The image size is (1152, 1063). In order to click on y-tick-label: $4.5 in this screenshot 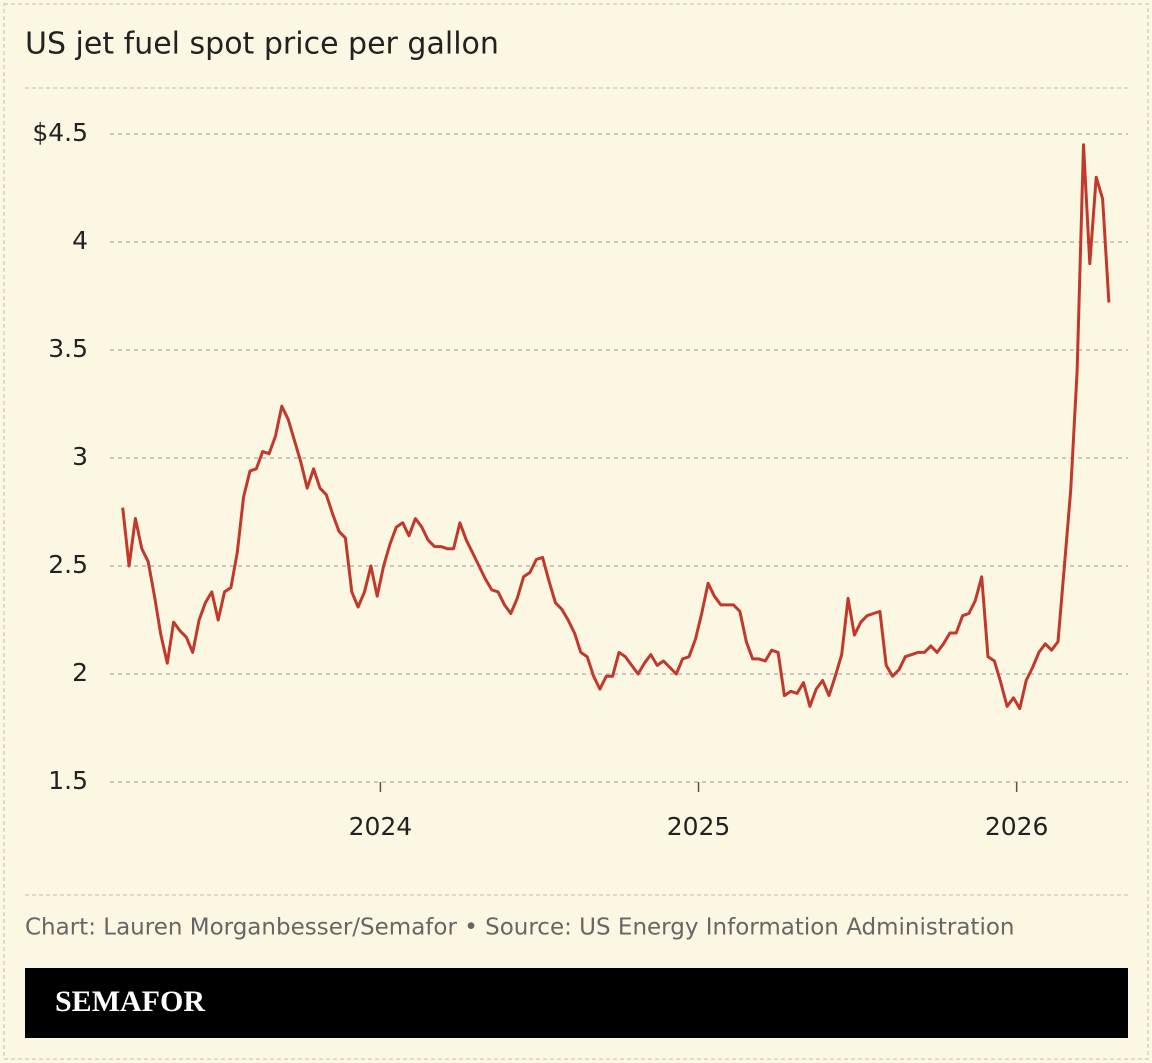, I will do `click(60, 132)`.